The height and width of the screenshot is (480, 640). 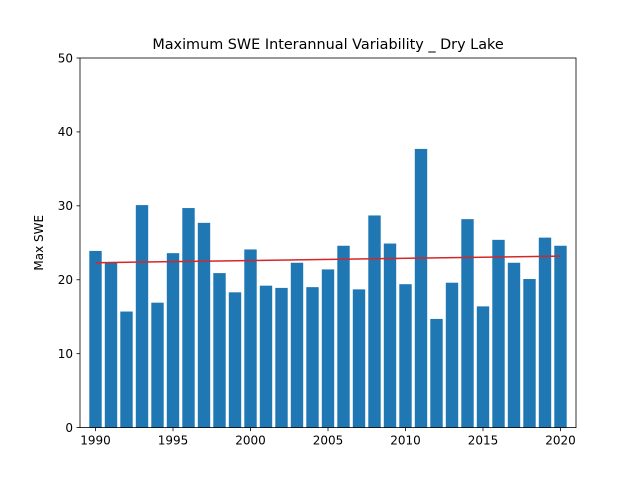 What do you see at coordinates (312, 357) in the screenshot?
I see `bar-2004` at bounding box center [312, 357].